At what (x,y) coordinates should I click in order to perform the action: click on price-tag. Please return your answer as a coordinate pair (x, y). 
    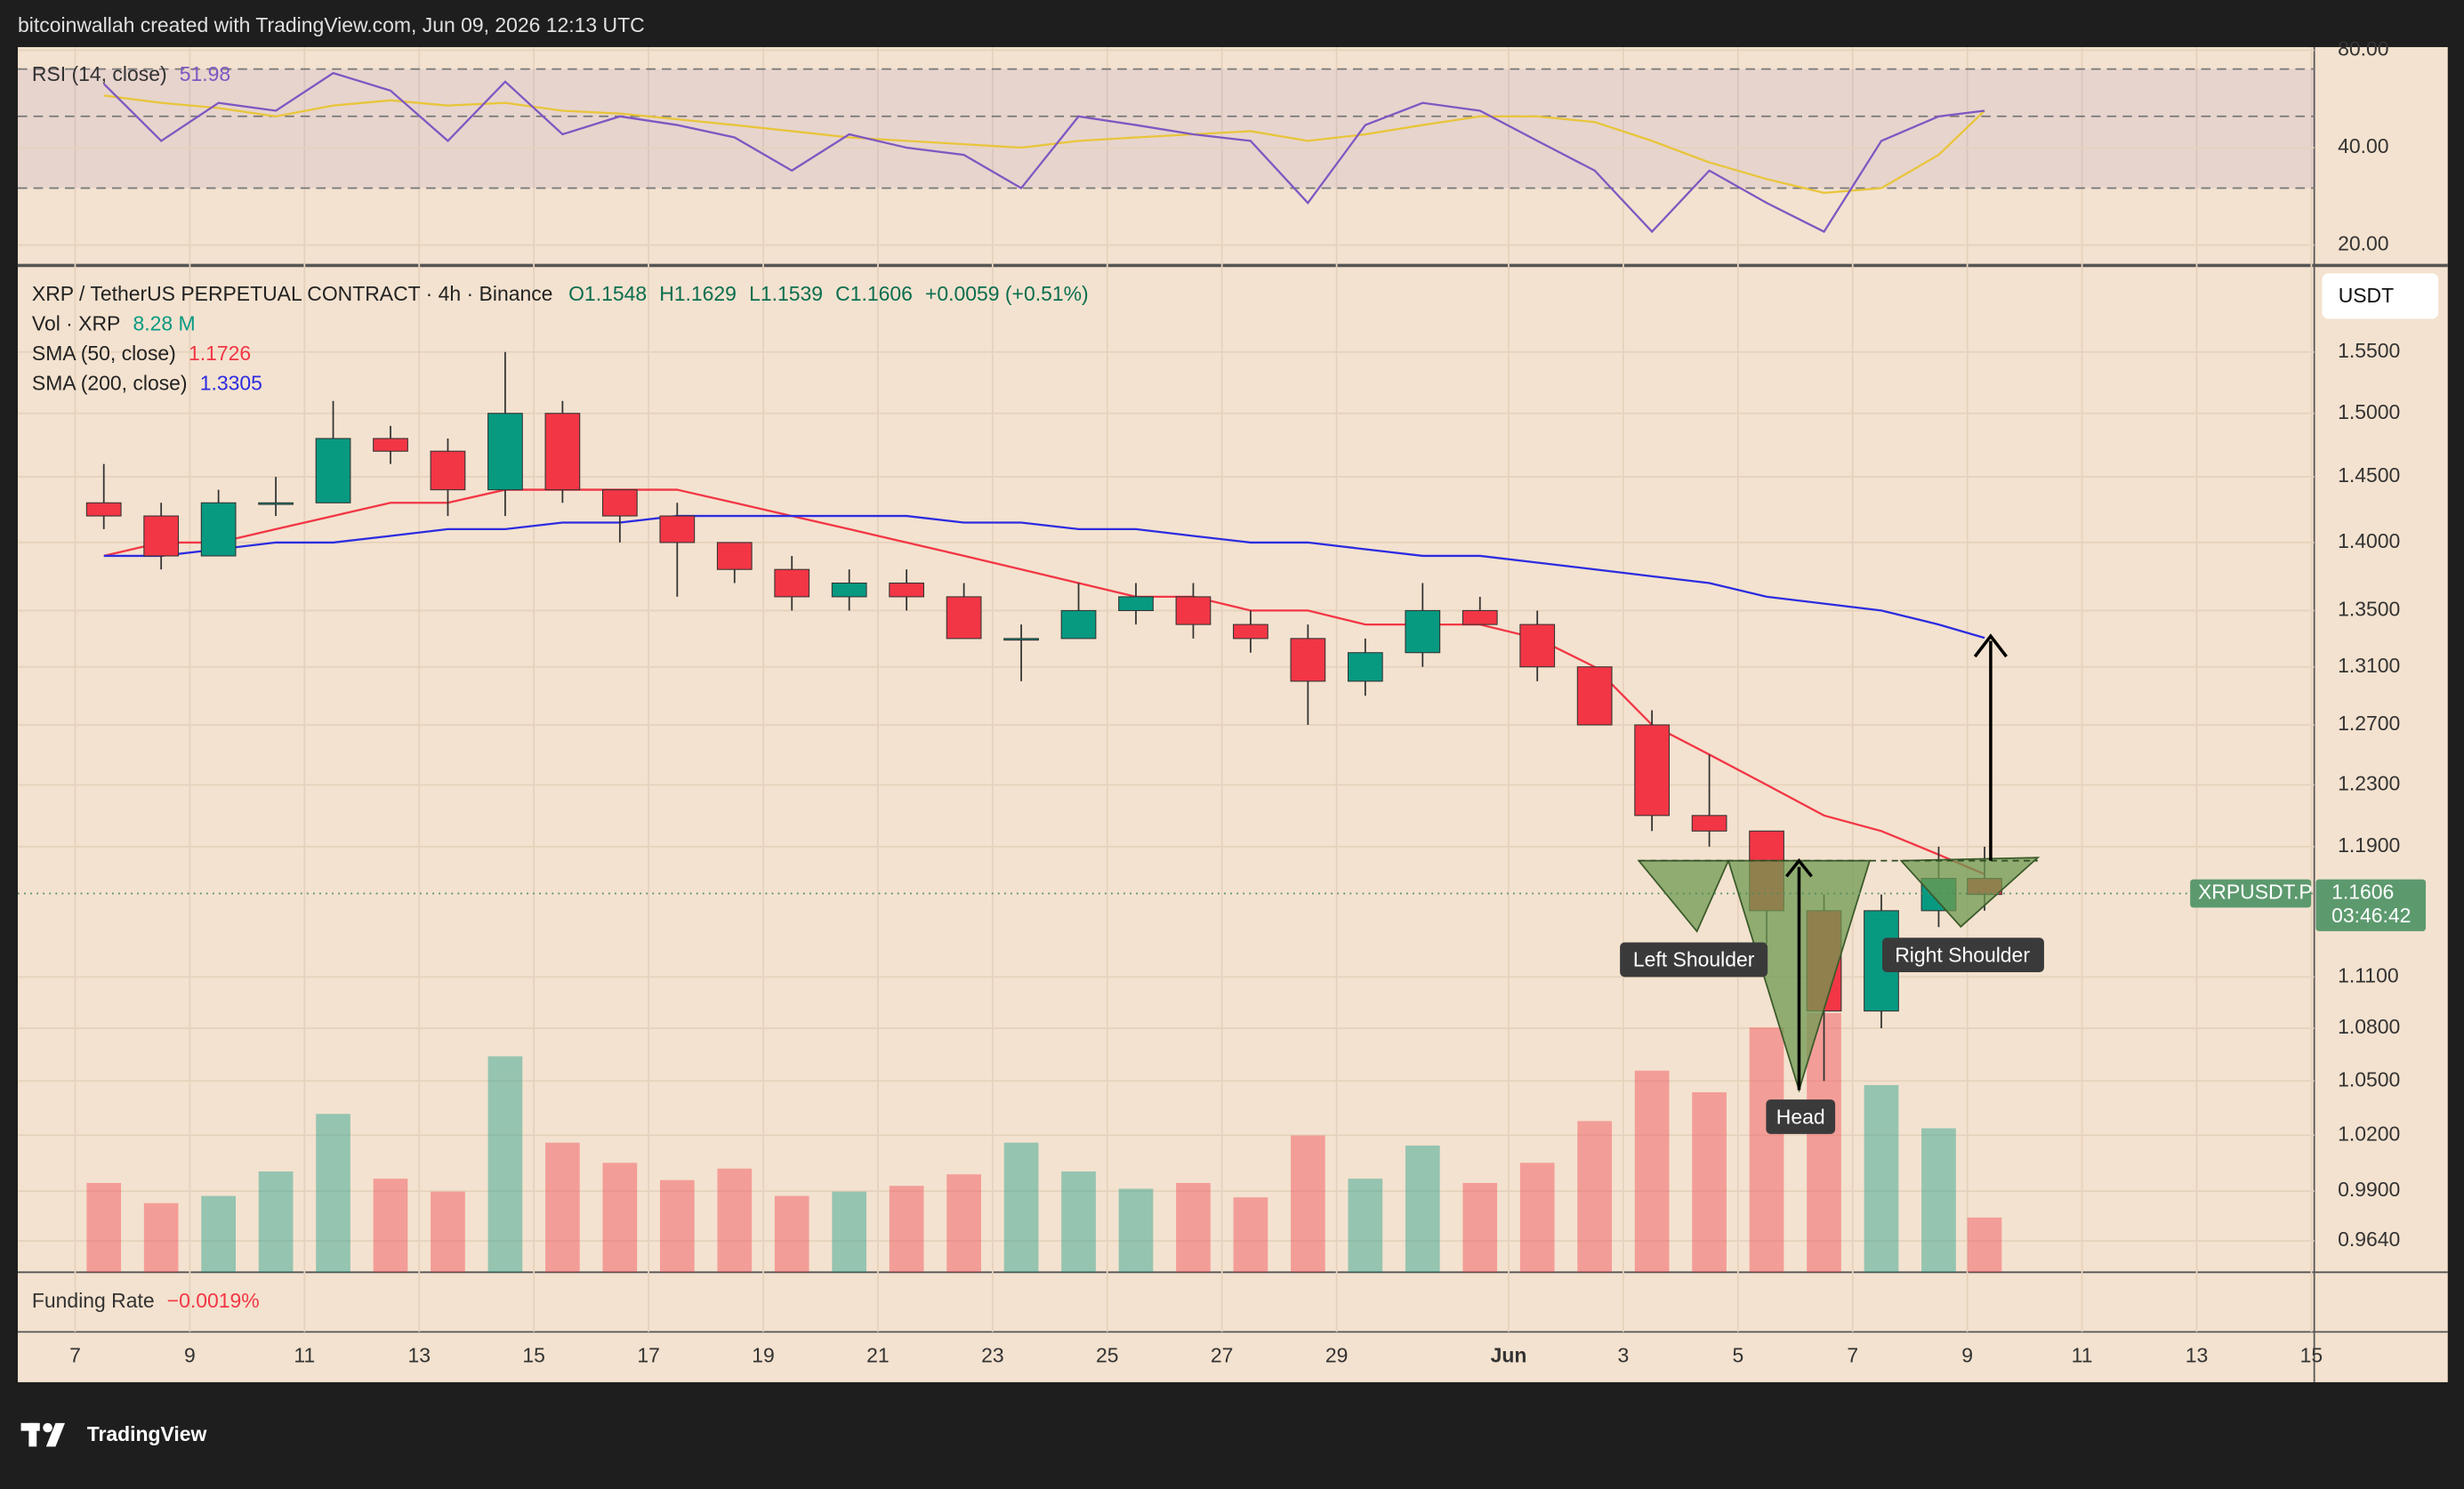
    Looking at the image, I should click on (2371, 905).